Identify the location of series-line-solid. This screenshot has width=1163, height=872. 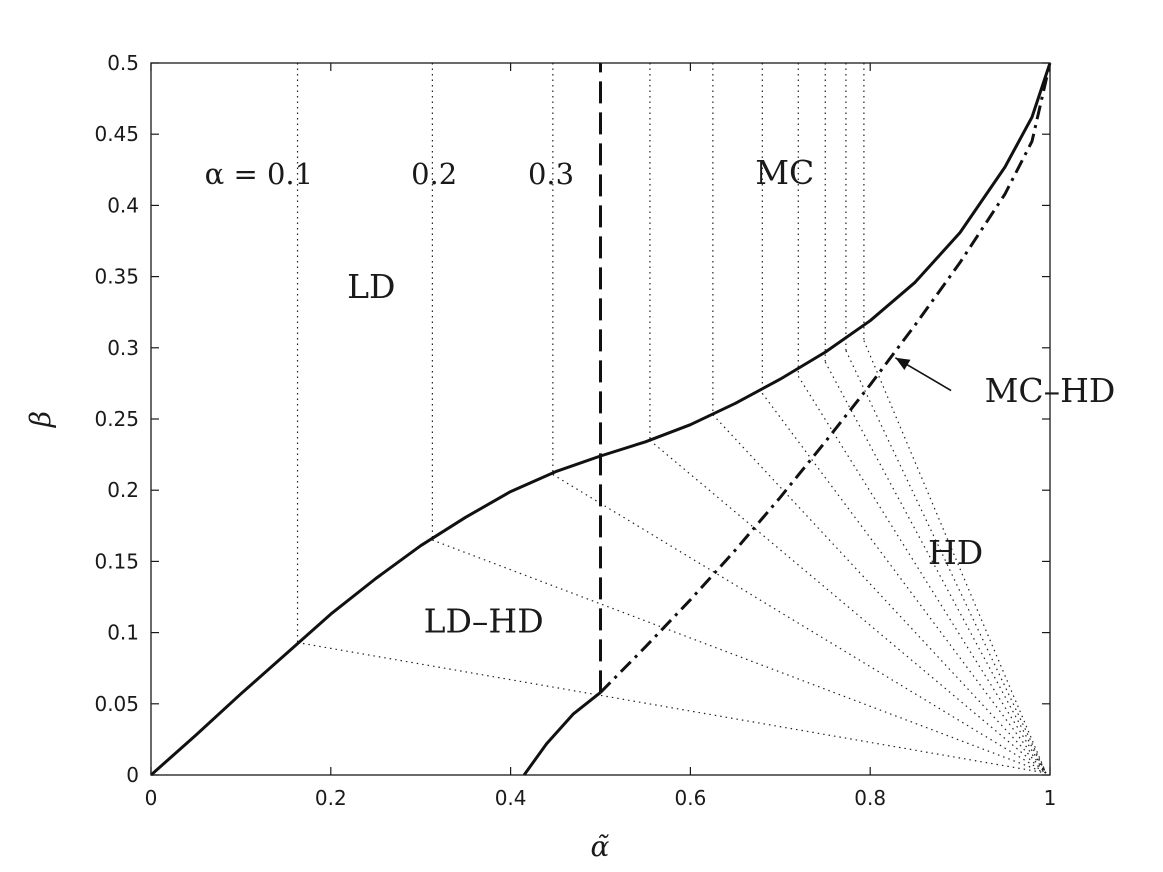
(562, 733).